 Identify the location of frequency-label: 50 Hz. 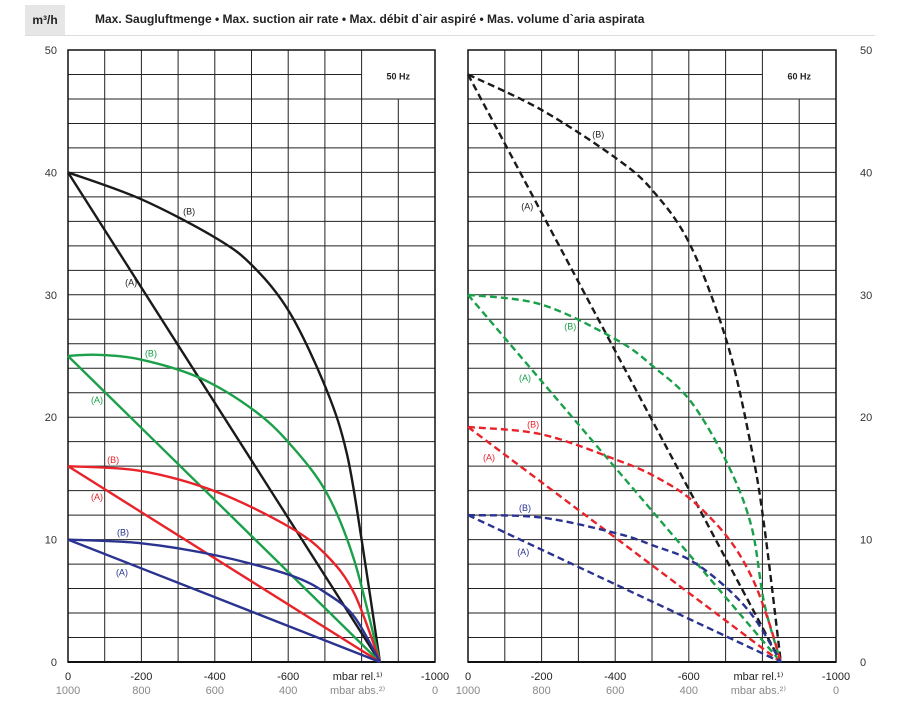
(399, 76).